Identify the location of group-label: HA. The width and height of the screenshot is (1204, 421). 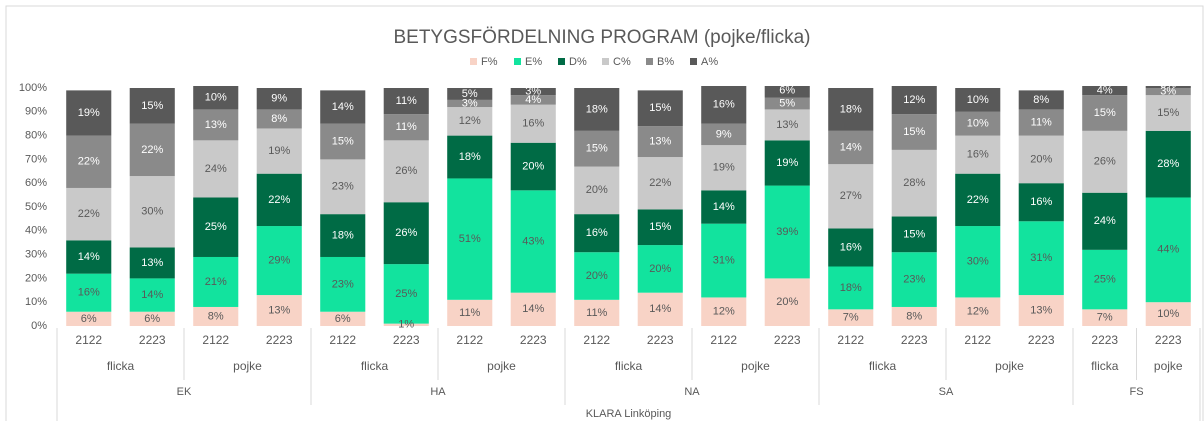
(438, 392).